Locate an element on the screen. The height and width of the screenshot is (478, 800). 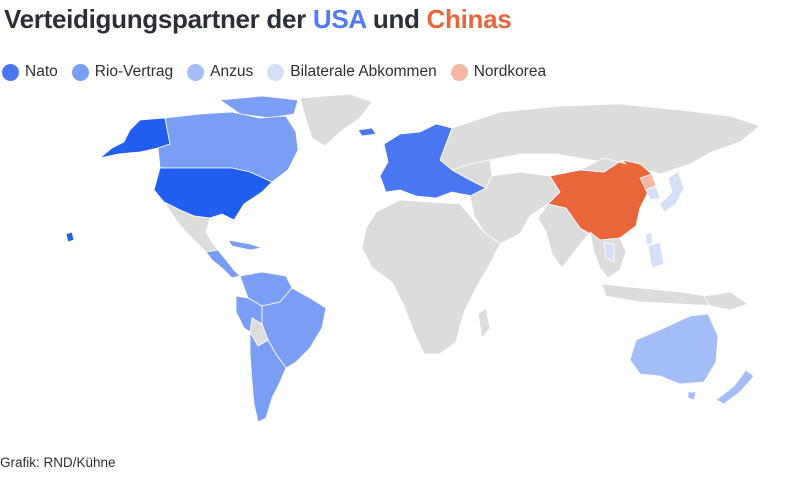
region-southkorea is located at coordinates (653, 193).